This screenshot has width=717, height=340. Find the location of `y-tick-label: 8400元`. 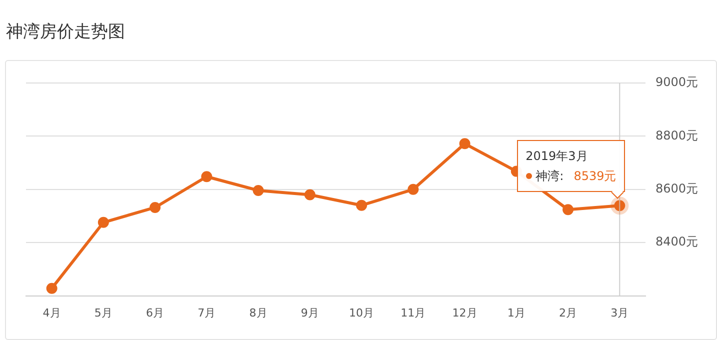

y-tick-label: 8400元 is located at coordinates (676, 241).